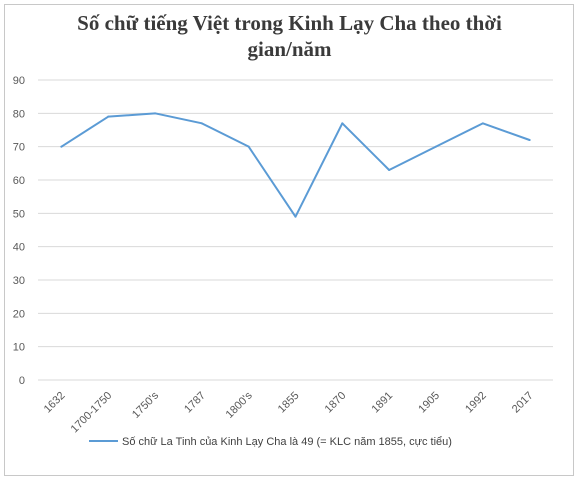  What do you see at coordinates (19, 114) in the screenshot?
I see `y-tick-label: 80` at bounding box center [19, 114].